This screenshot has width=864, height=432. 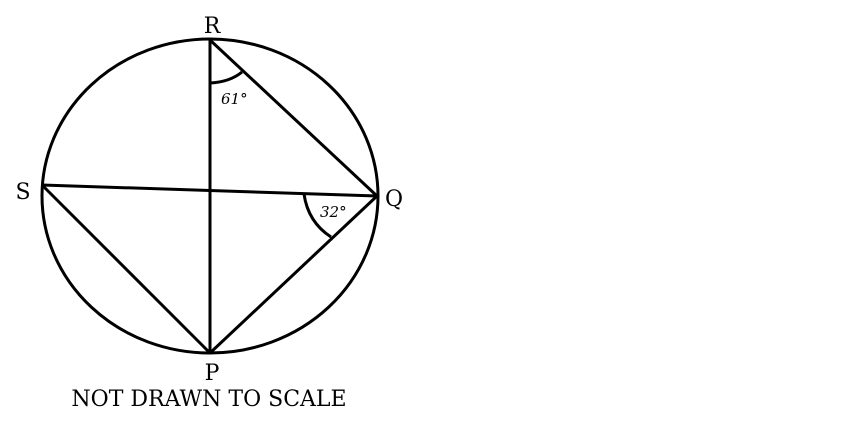 I want to click on angle-label-R: 61°, so click(x=234, y=99).